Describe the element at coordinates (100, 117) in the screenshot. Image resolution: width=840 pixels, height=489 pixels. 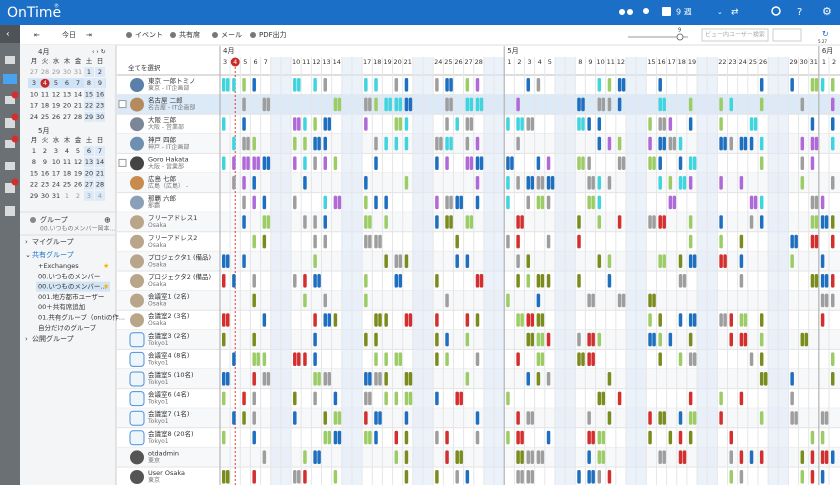
I see `calendar-day: 30` at that location.